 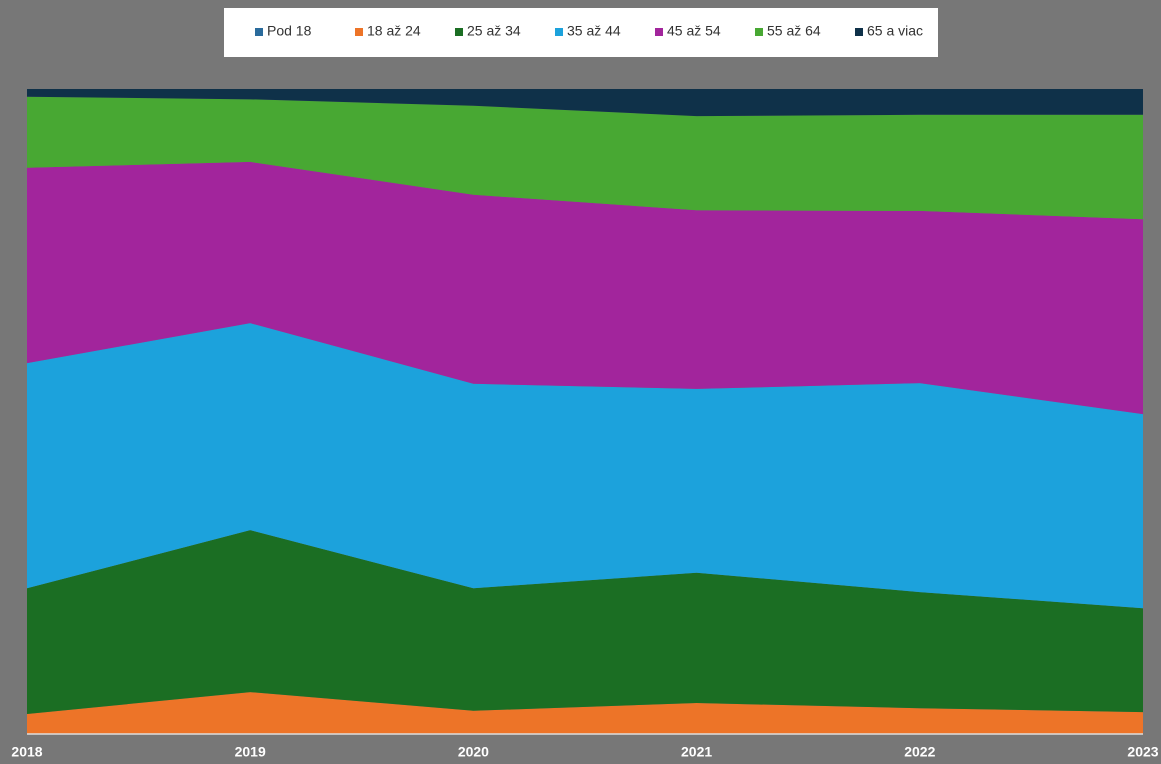 What do you see at coordinates (594, 31) in the screenshot?
I see `legend-label: 35 až 44` at bounding box center [594, 31].